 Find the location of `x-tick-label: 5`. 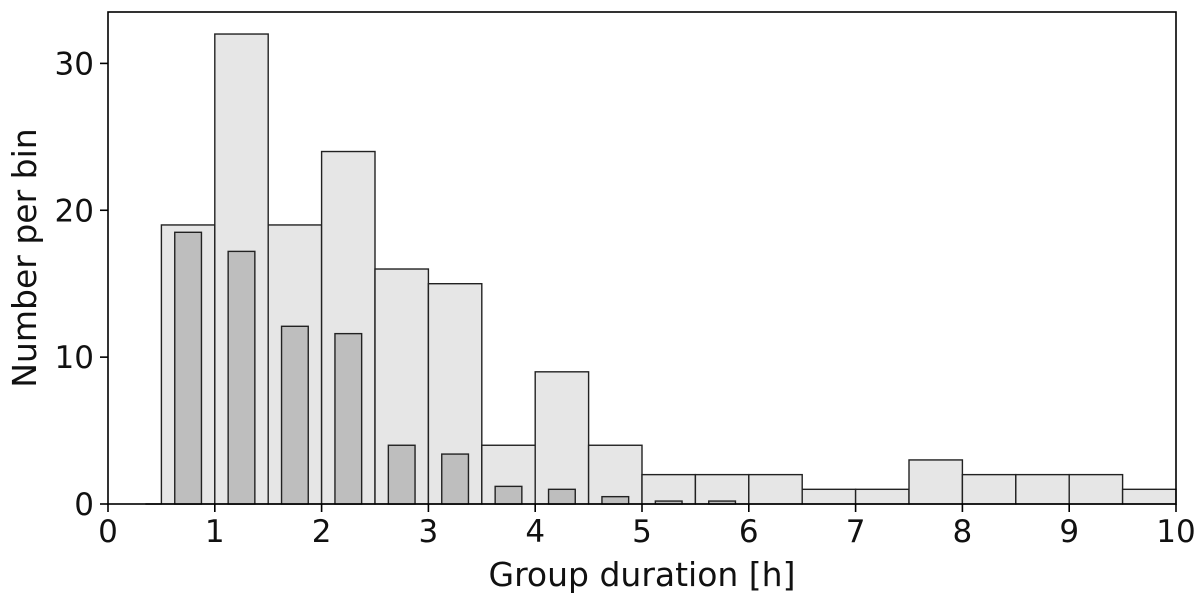

x-tick-label: 5 is located at coordinates (642, 532).